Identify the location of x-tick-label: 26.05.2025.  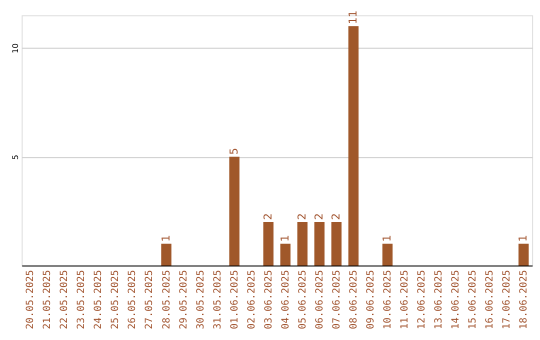
(132, 300).